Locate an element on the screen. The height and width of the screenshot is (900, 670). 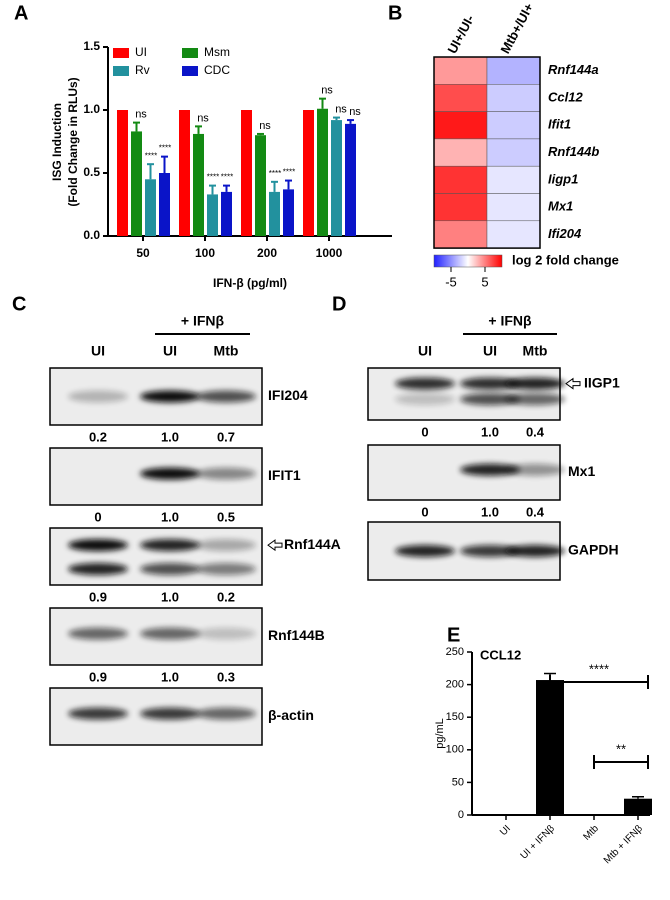
y-tick-label: 1.0 is located at coordinates (91, 109).